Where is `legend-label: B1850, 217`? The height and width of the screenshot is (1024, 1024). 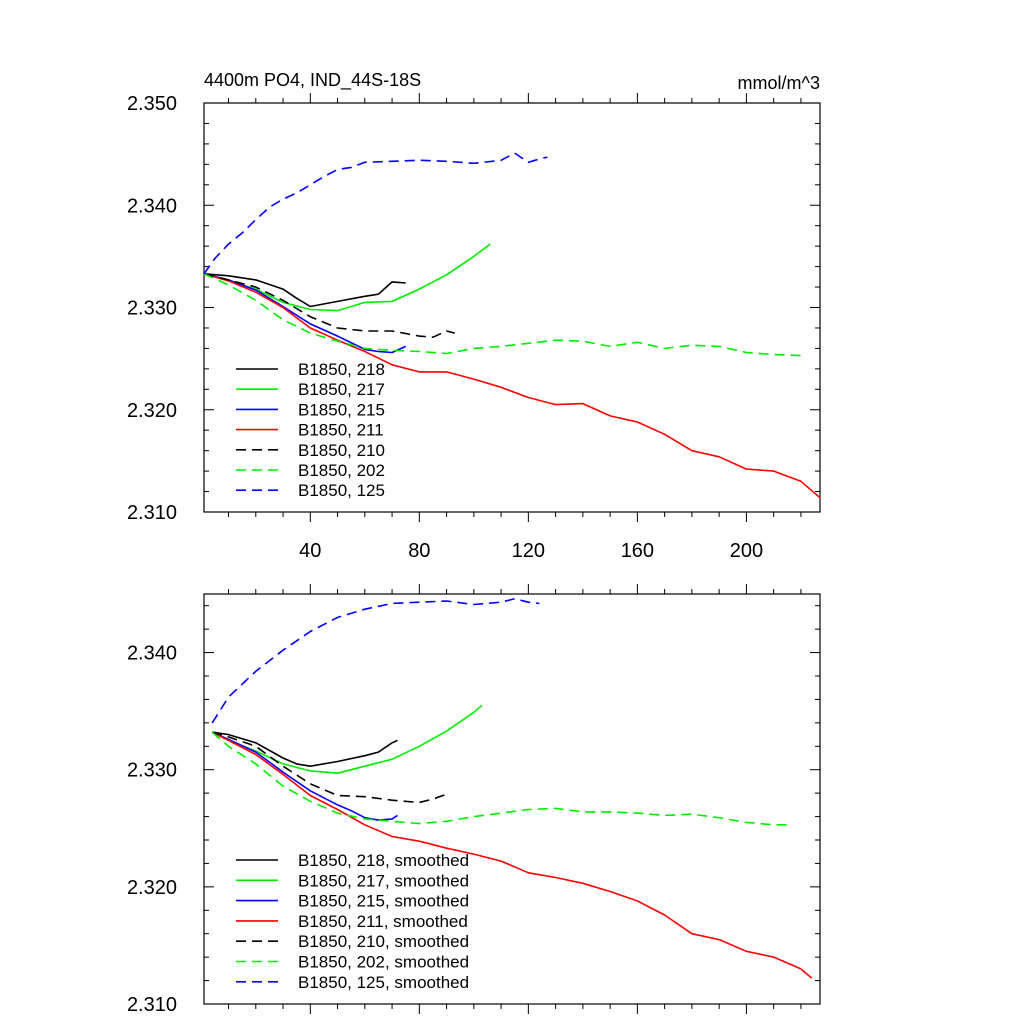
legend-label: B1850, 217 is located at coordinates (341, 389).